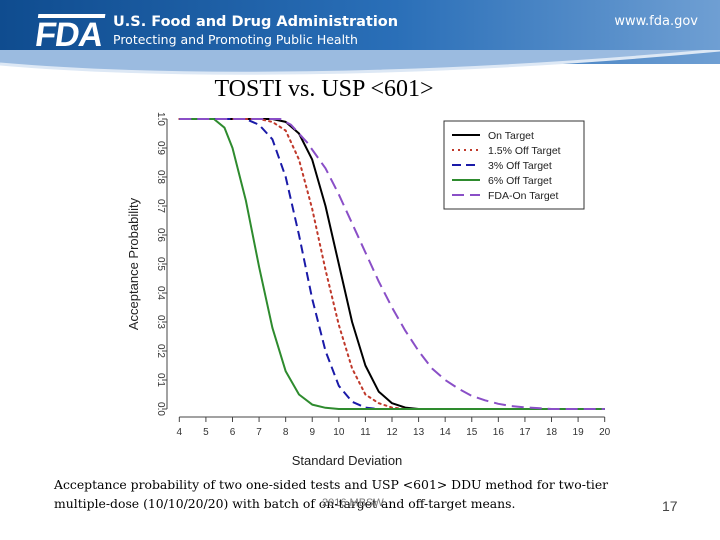 Image resolution: width=720 pixels, height=540 pixels. What do you see at coordinates (286, 432) in the screenshot?
I see `x-tick-label: 8` at bounding box center [286, 432].